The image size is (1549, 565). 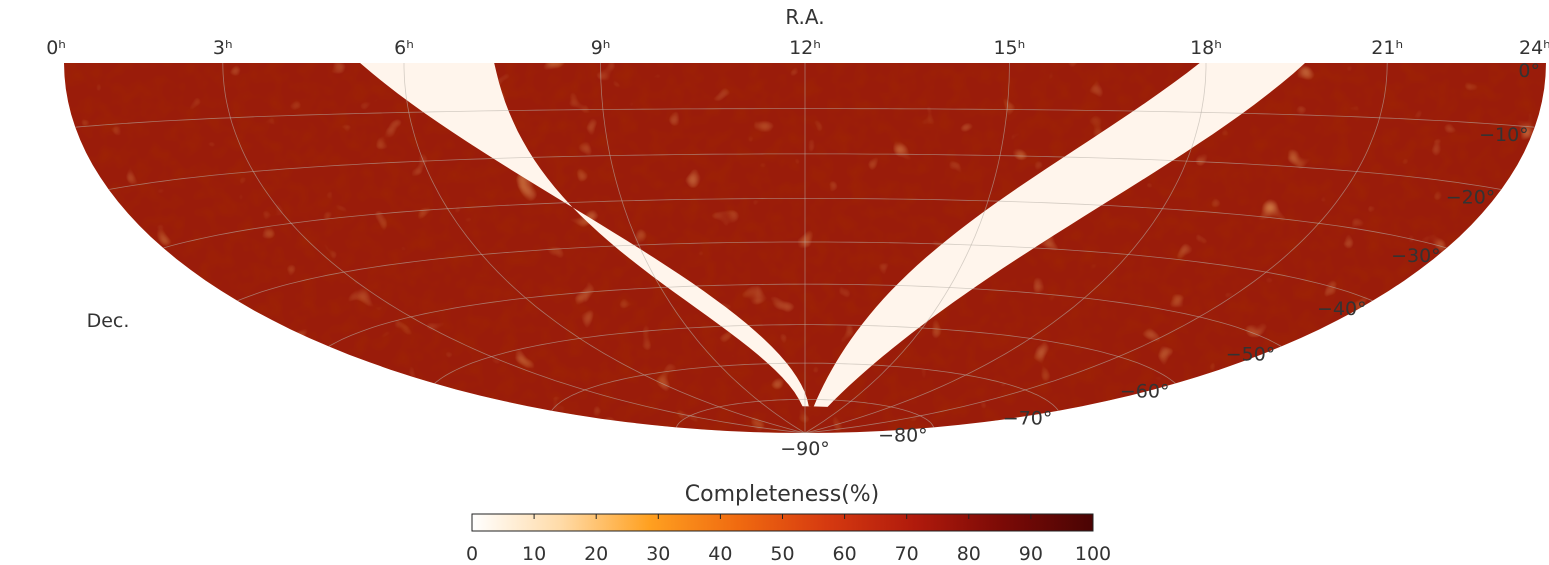 What do you see at coordinates (907, 554) in the screenshot?
I see `colorbar-tick-label: 70` at bounding box center [907, 554].